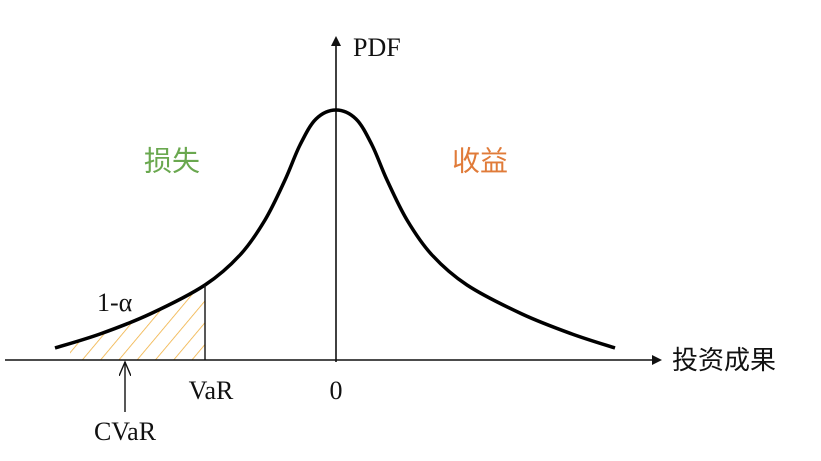 This screenshot has height=461, width=821. Describe the element at coordinates (336, 390) in the screenshot. I see `origin-label: 0` at that location.